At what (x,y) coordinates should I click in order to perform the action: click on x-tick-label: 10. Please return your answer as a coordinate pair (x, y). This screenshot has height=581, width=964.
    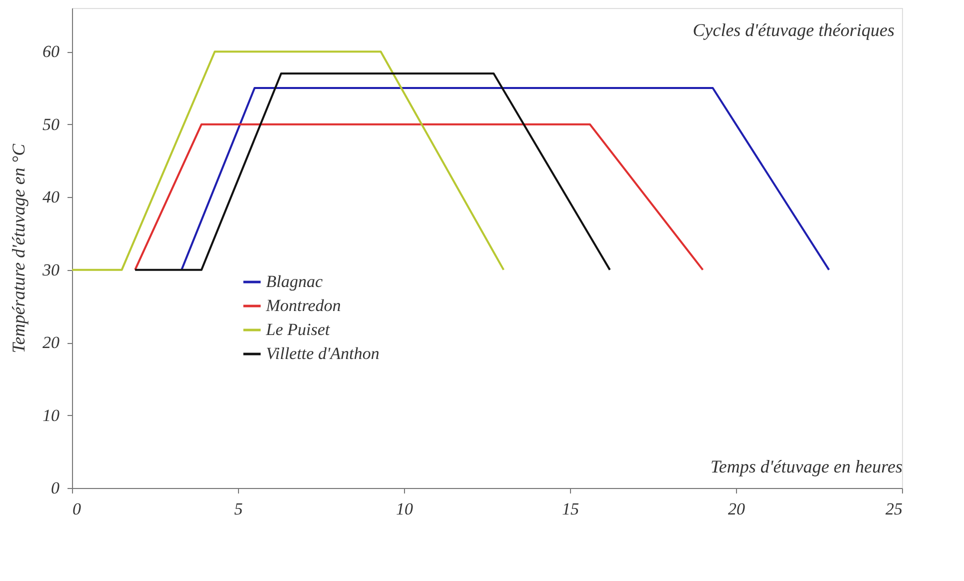
    Looking at the image, I should click on (405, 509).